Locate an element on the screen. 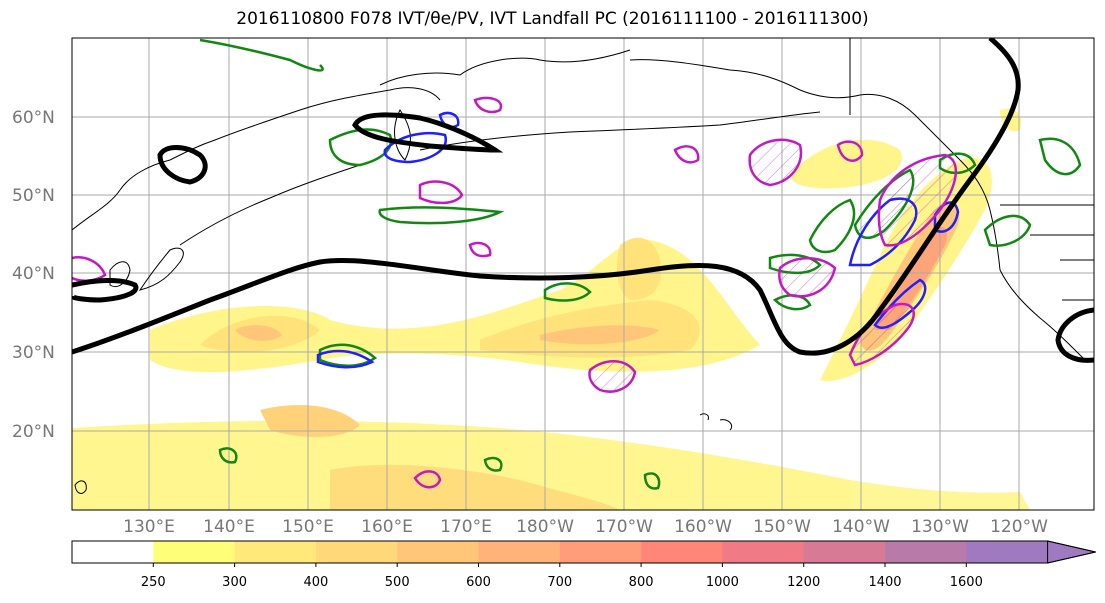  magenta-contour-low is located at coordinates (807, 277).